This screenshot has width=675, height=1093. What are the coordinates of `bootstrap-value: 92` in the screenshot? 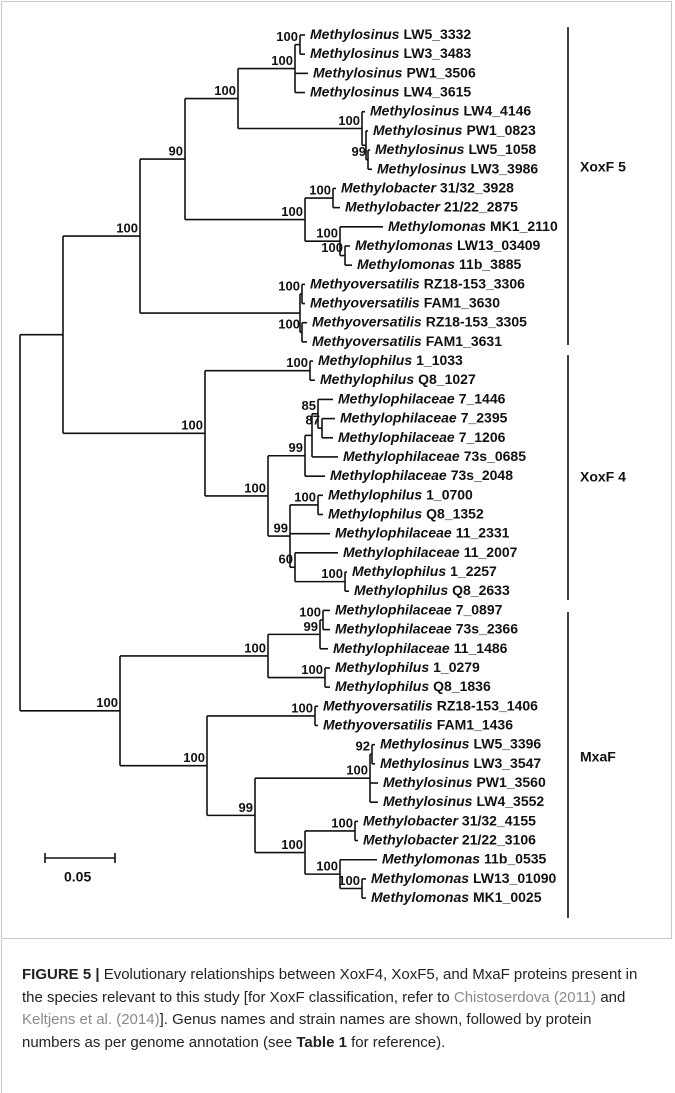 It's located at (363, 746).